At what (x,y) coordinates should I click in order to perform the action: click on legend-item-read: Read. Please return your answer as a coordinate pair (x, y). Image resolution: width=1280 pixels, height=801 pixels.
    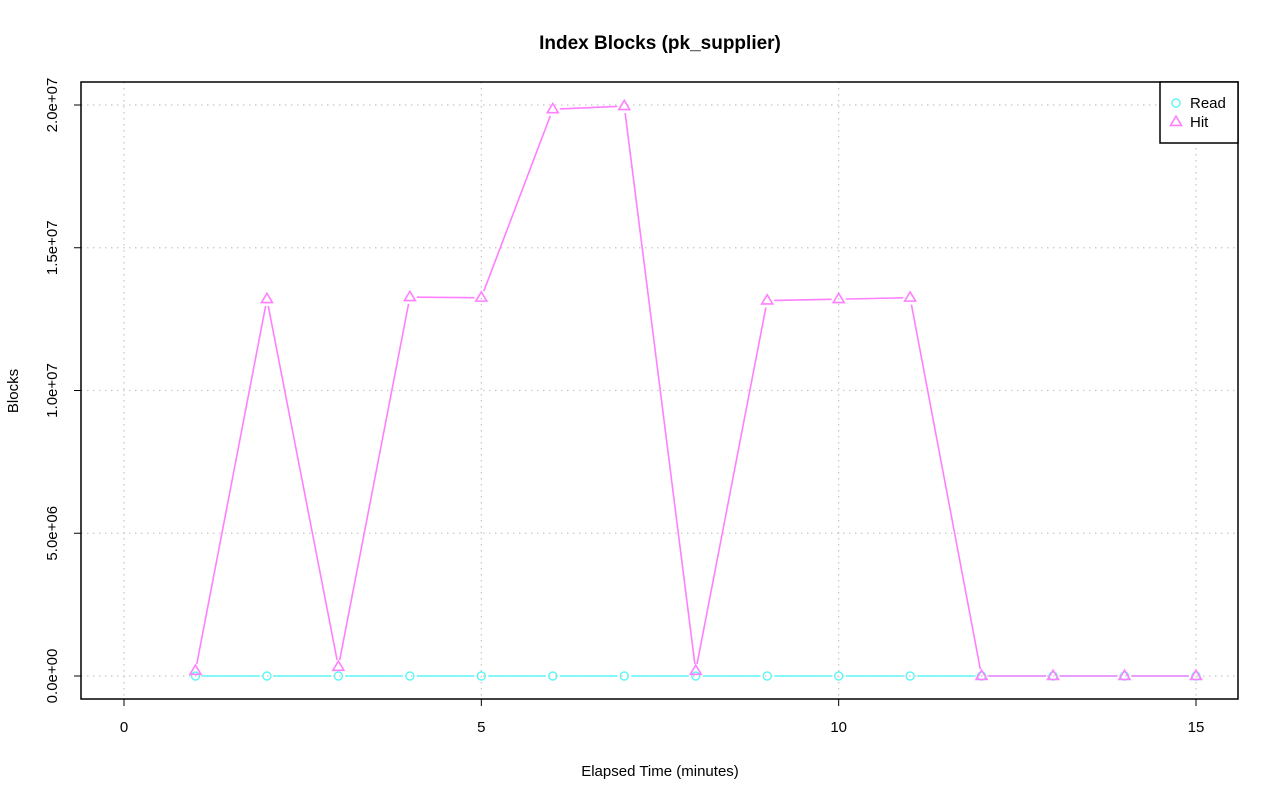
    Looking at the image, I should click on (1198, 103).